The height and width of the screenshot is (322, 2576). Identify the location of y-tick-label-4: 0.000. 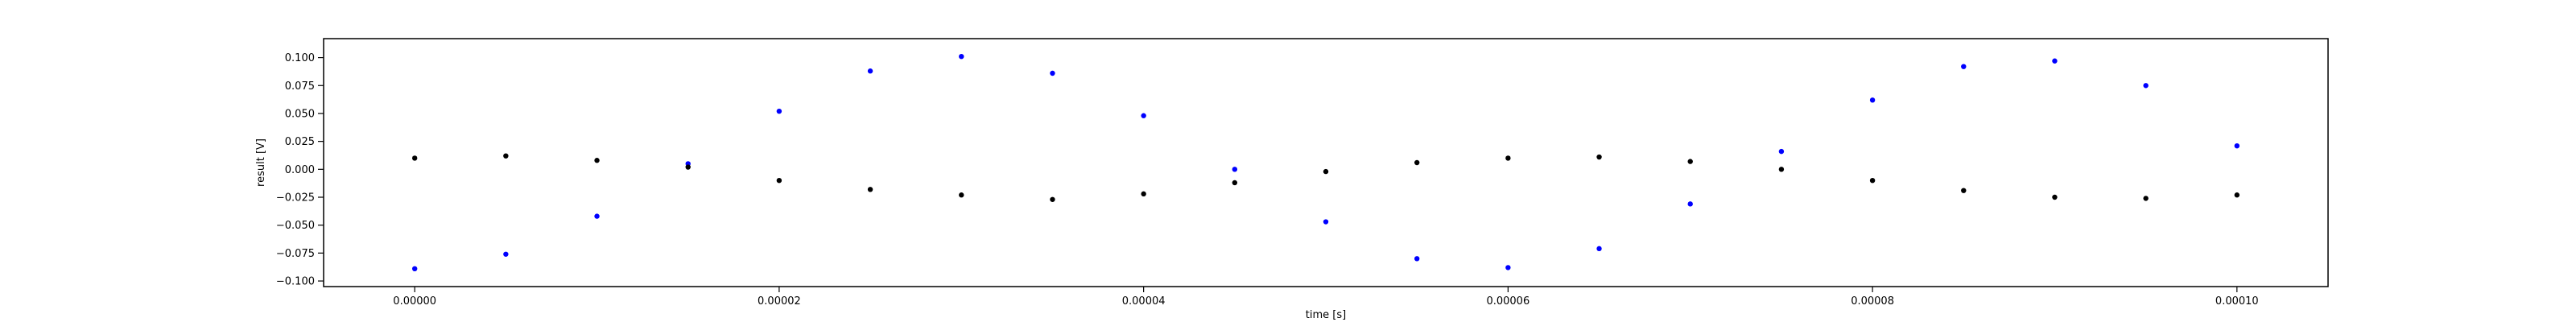
(300, 170).